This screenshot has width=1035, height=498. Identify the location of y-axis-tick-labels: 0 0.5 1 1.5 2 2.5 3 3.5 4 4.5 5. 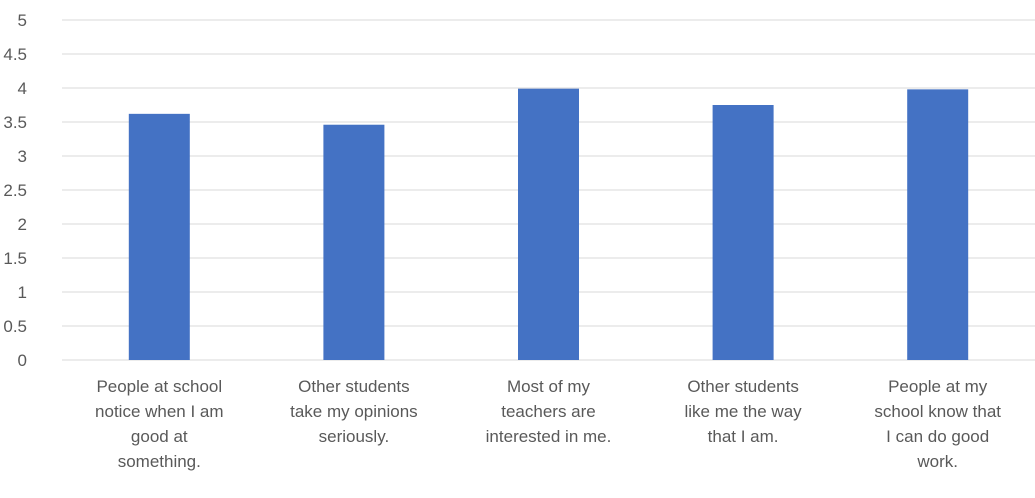
(15, 190).